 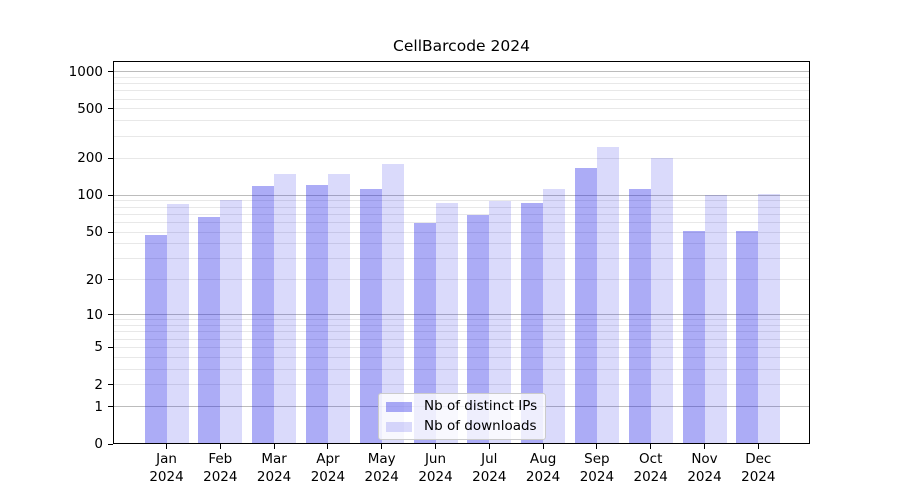 I want to click on x-tick-label: Aug 2024, so click(x=543, y=468).